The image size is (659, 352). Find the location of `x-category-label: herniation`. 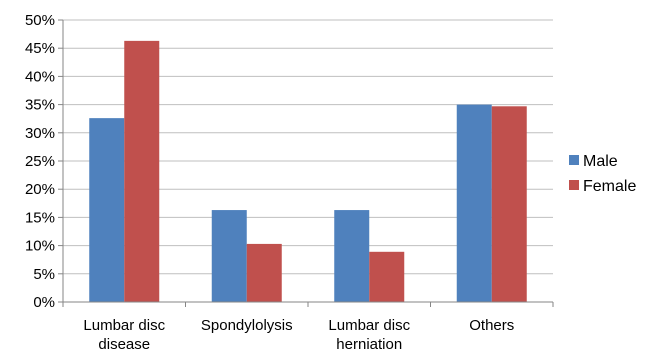

x-category-label: herniation is located at coordinates (369, 344).